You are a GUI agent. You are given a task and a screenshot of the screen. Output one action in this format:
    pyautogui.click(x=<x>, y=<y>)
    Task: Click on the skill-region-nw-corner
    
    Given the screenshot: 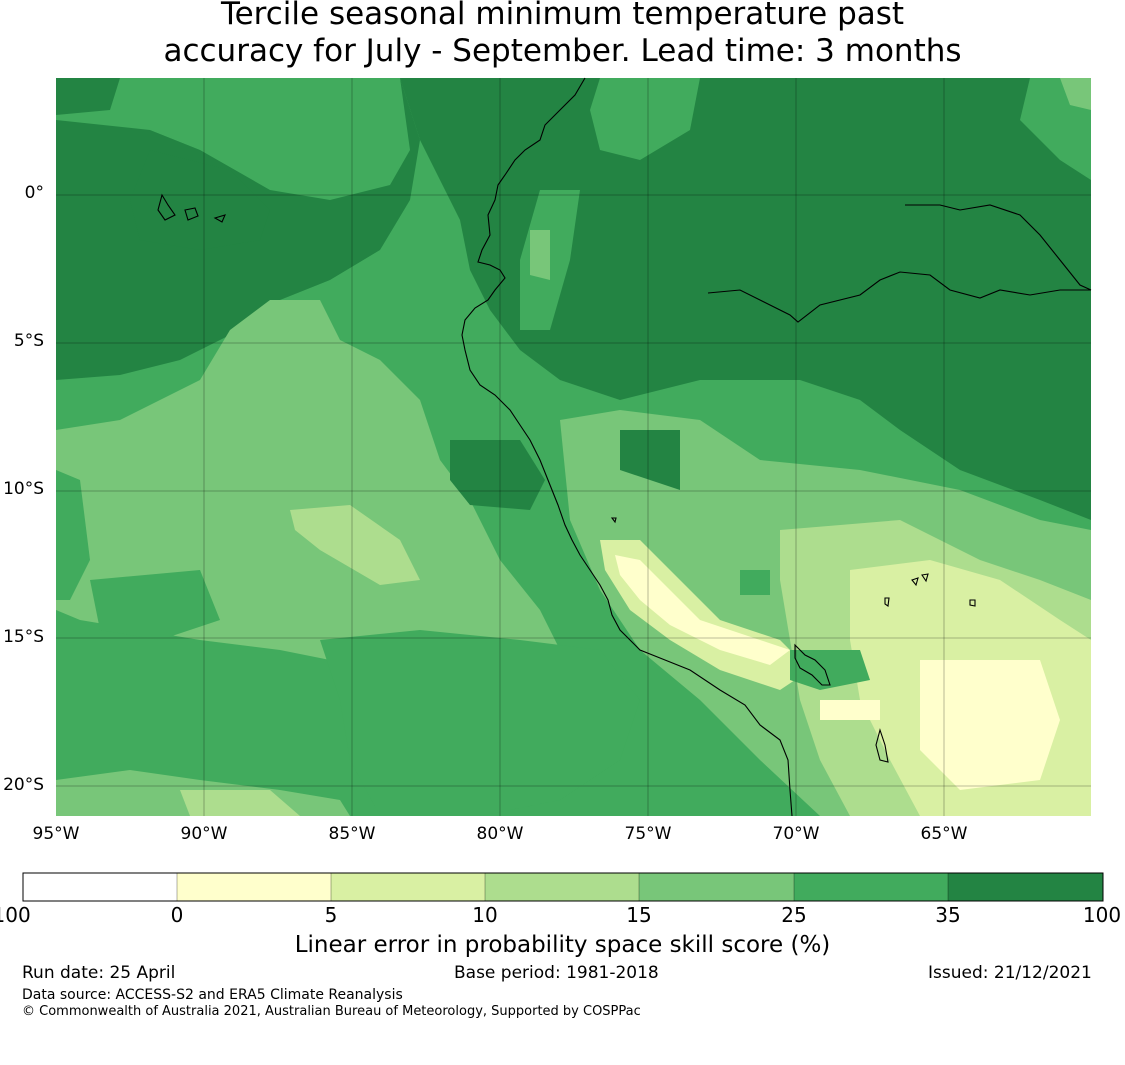 What is the action you would take?
    pyautogui.click(x=88, y=96)
    